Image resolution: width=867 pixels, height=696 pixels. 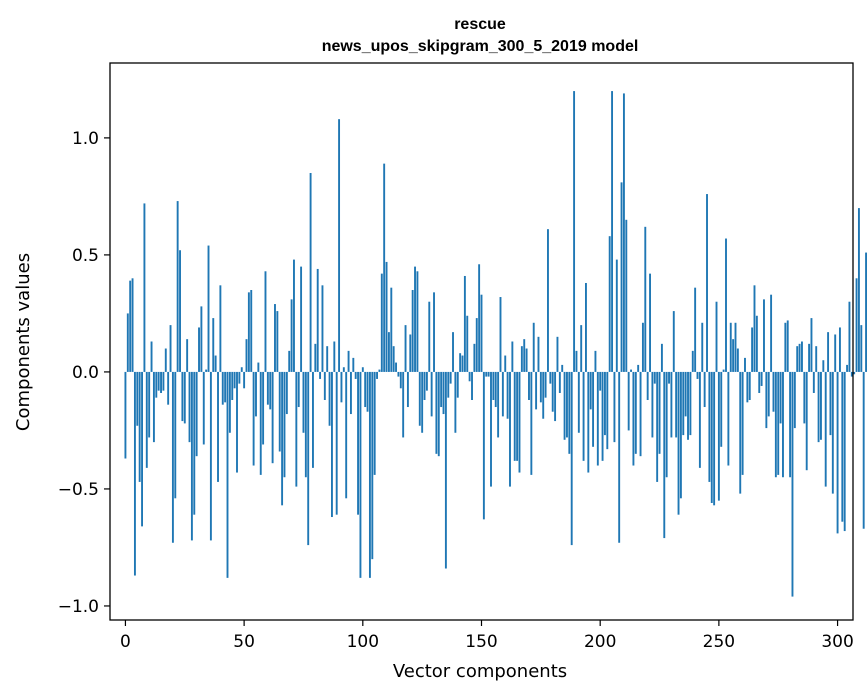 What do you see at coordinates (85, 139) in the screenshot?
I see `y-tick-label: 1.0` at bounding box center [85, 139].